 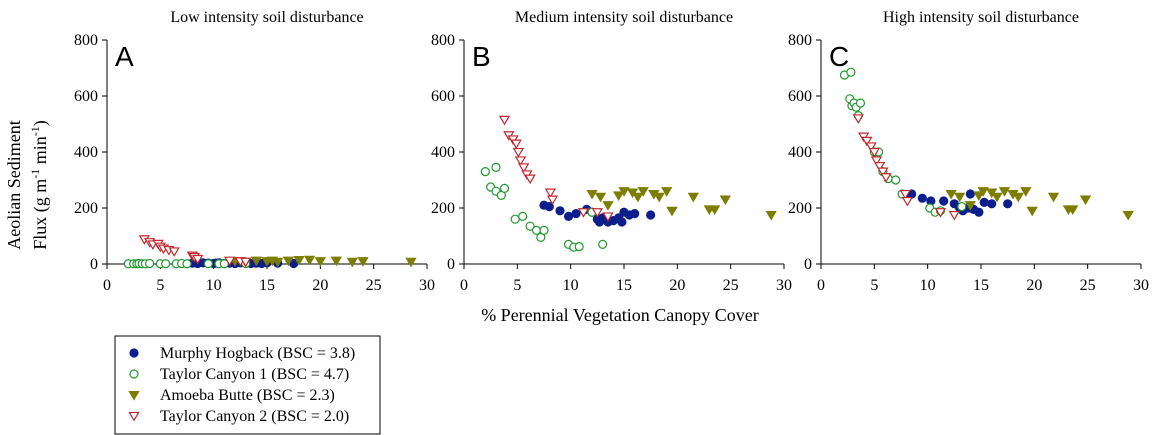 I want to click on x-tick-label: 0, so click(x=107, y=285).